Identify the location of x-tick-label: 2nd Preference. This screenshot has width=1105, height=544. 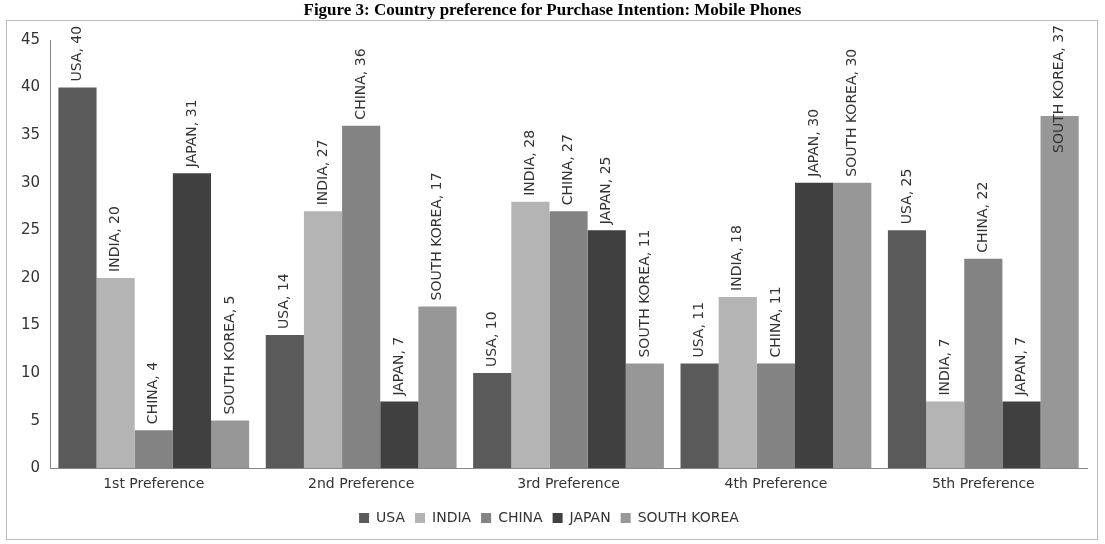
(361, 483).